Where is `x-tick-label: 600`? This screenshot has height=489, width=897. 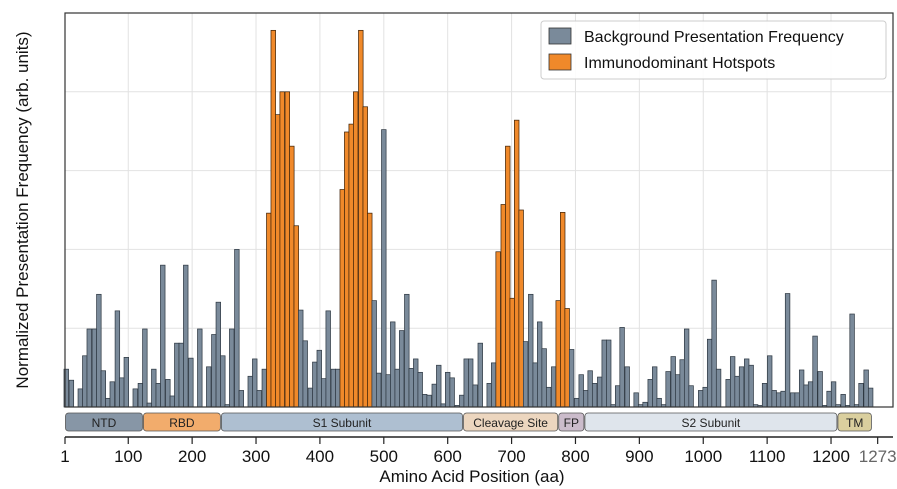
x-tick-label: 600 is located at coordinates (448, 456).